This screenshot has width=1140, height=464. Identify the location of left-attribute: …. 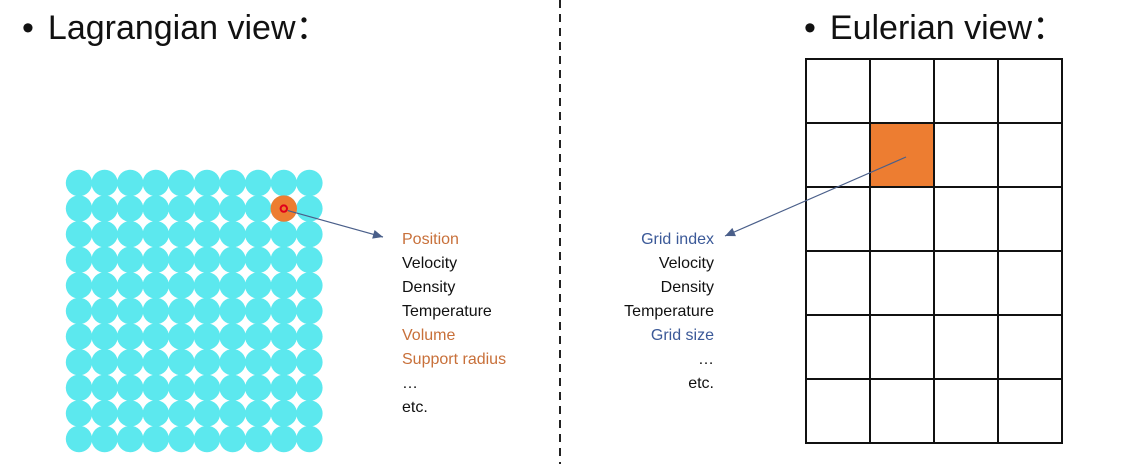
(410, 383).